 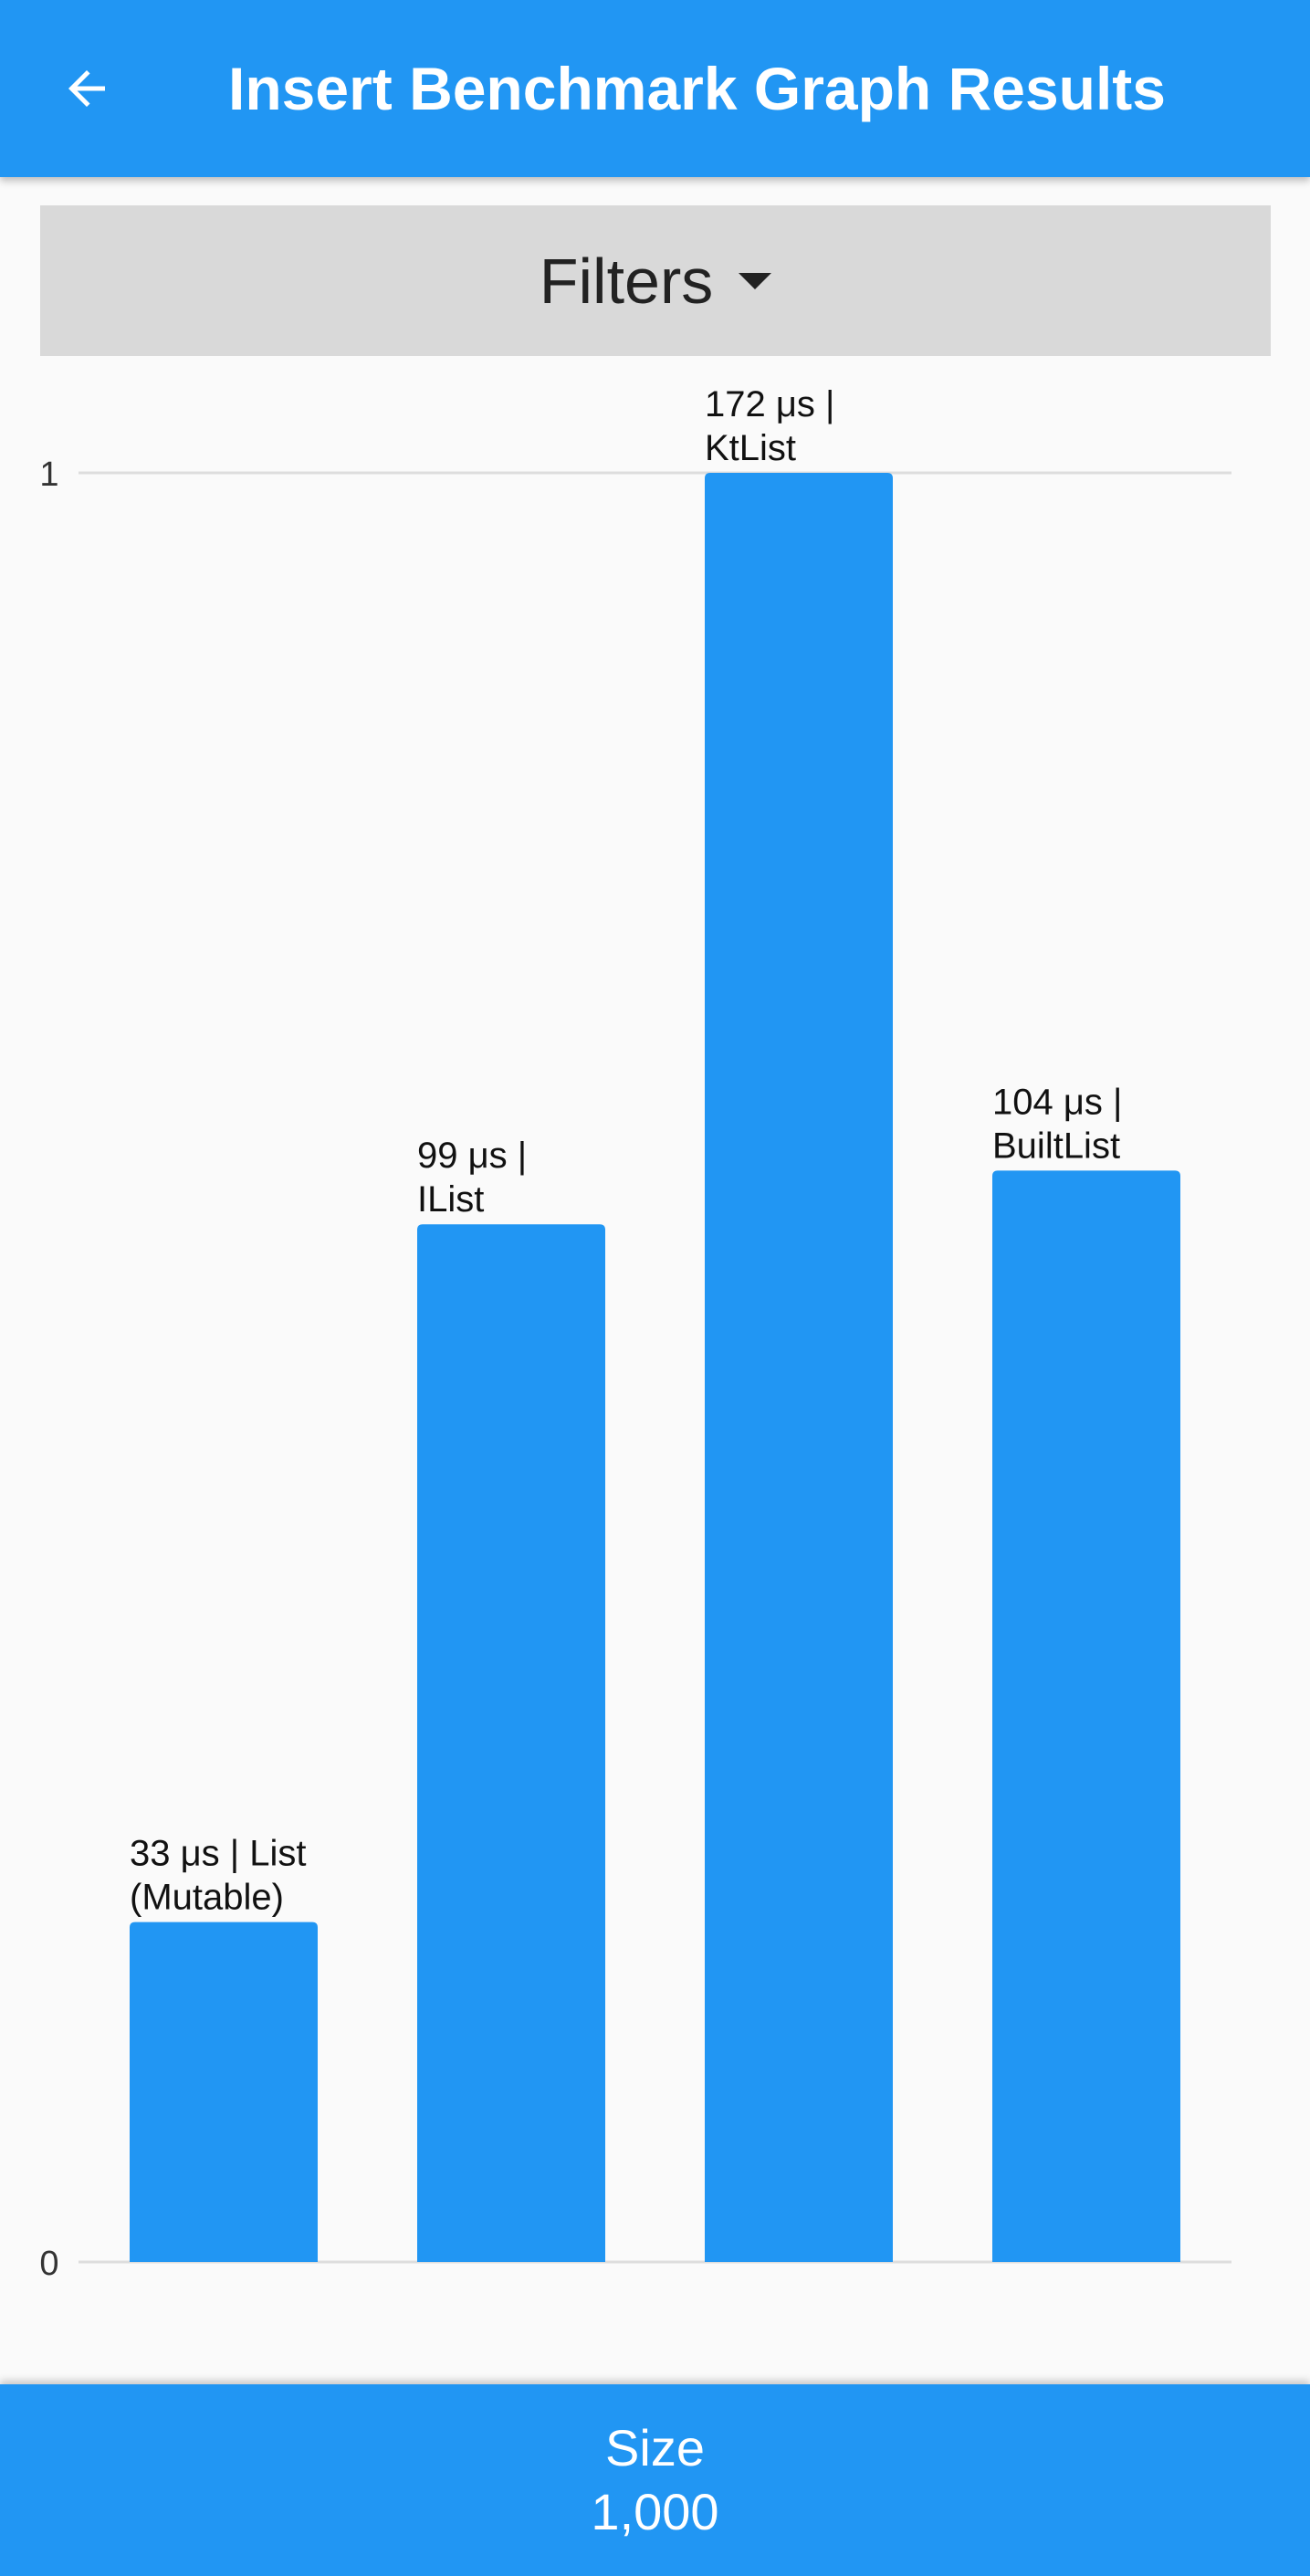 I want to click on back-button, so click(x=87, y=89).